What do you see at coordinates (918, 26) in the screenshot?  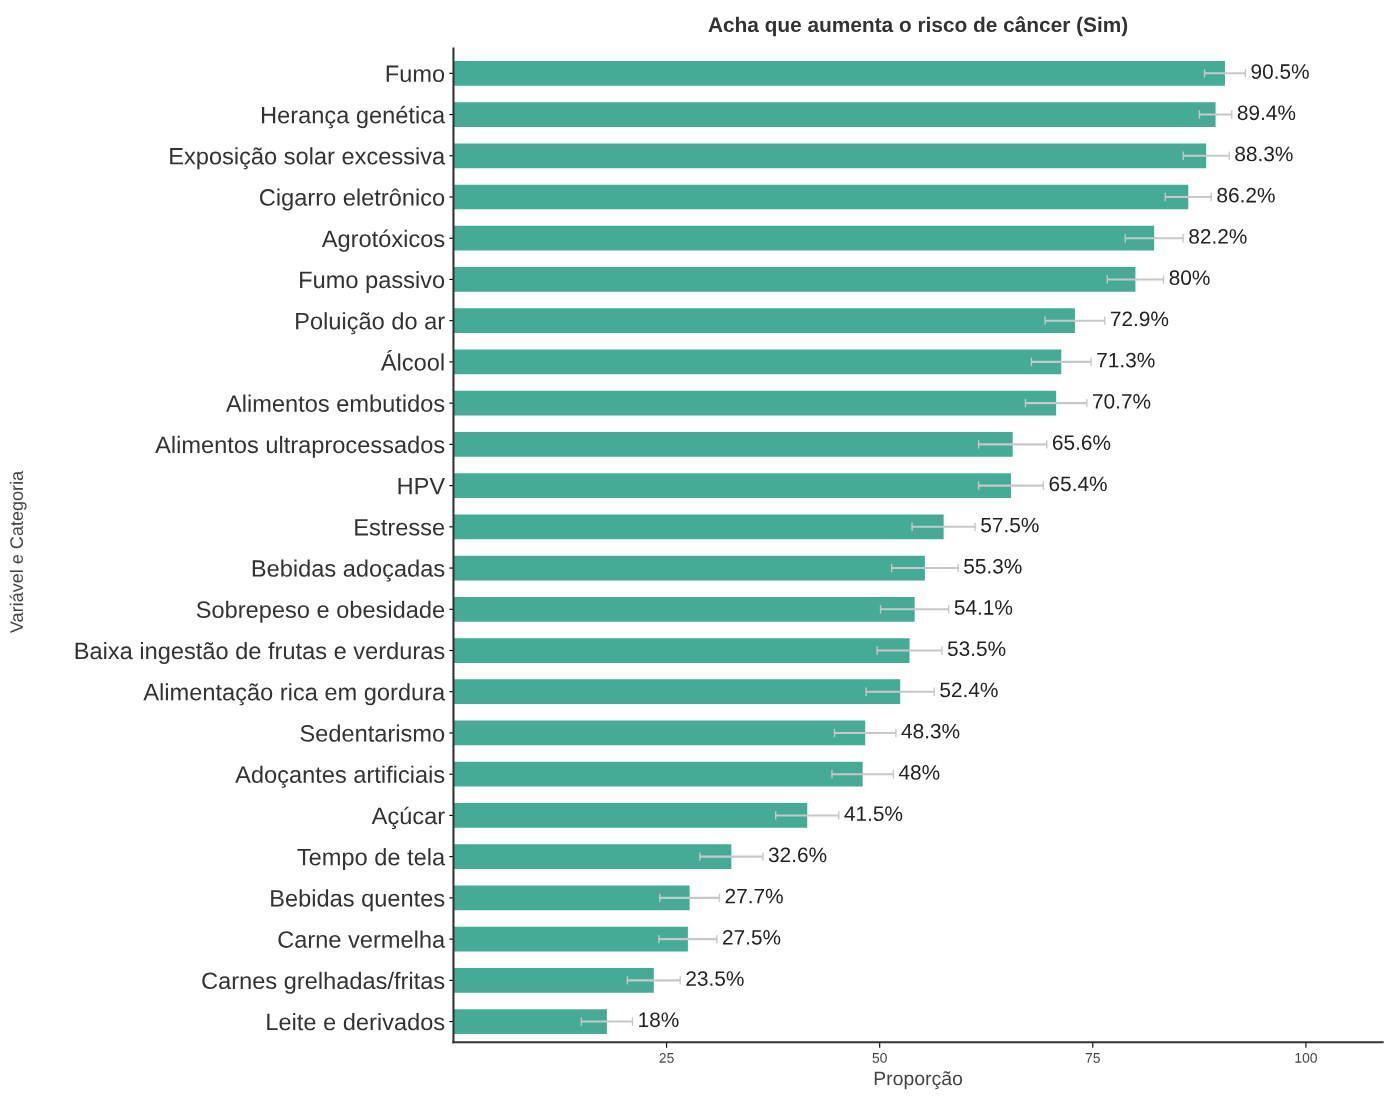 I see `chart-title: Acha que aumenta o risco de câncer (Sim)` at bounding box center [918, 26].